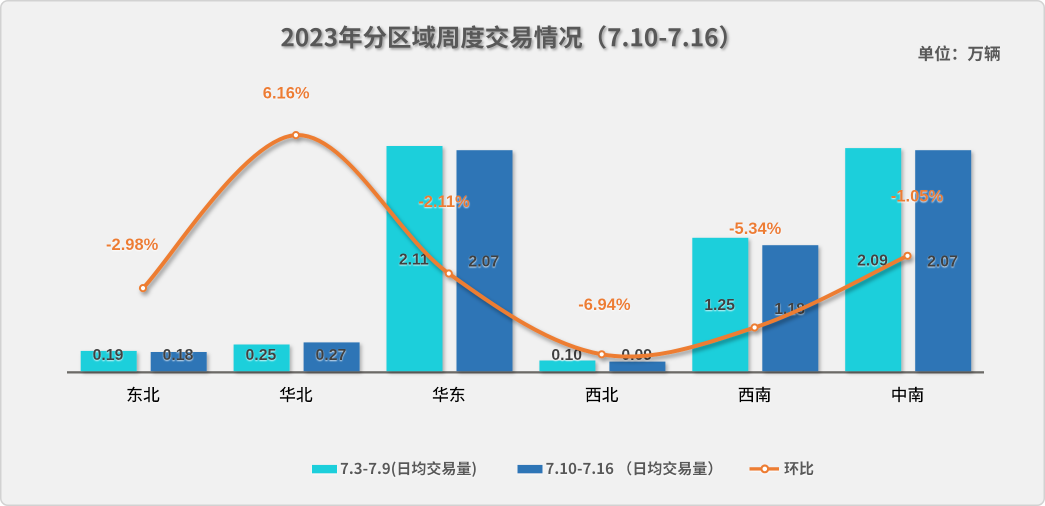  Describe the element at coordinates (414, 259) in the screenshot. I see `svg-text: 2.11` at that location.